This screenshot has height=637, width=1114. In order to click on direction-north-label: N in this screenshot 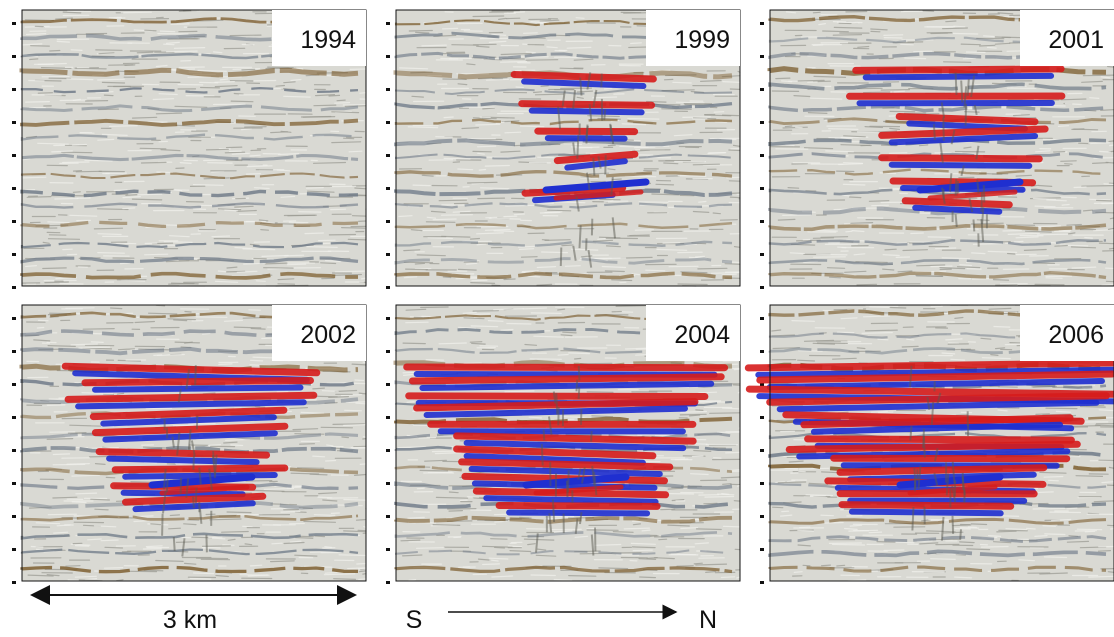, I will do `click(708, 620)`.